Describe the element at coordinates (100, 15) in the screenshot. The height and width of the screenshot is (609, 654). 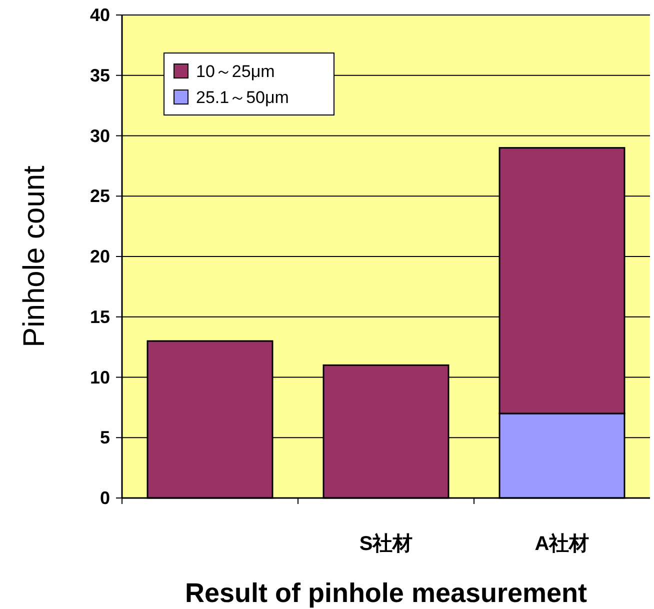
I see `y-tick-label: 40` at that location.